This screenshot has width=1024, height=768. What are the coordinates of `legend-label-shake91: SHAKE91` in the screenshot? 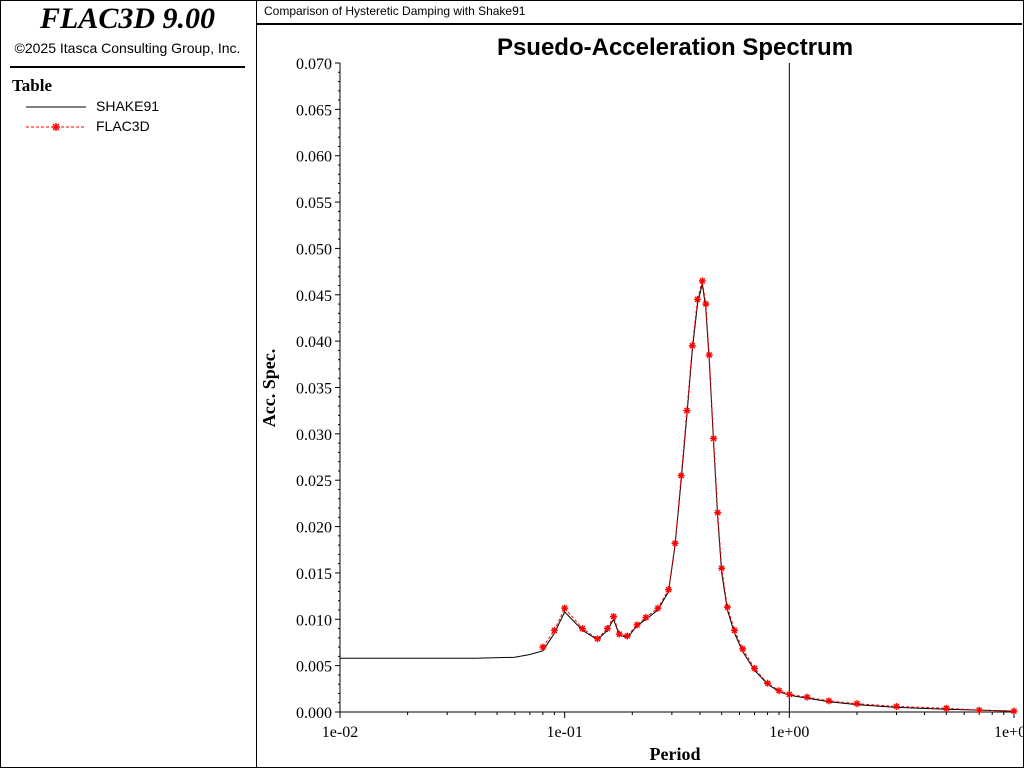 It's located at (128, 106).